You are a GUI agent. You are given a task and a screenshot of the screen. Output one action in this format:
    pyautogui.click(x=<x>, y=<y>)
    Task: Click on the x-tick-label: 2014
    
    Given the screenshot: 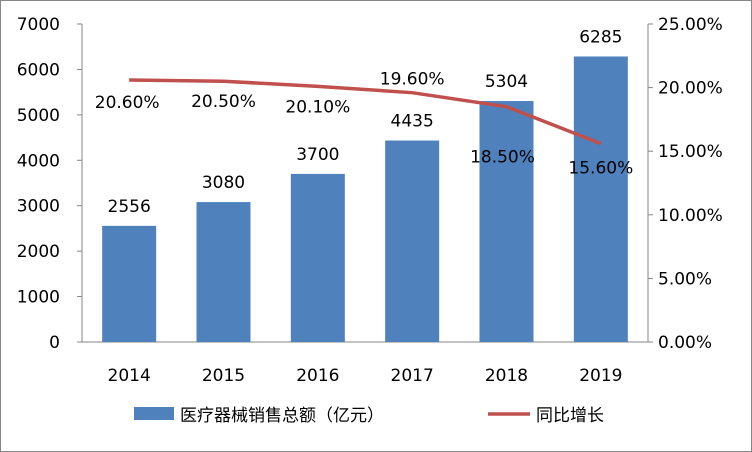 What is the action you would take?
    pyautogui.click(x=129, y=376)
    